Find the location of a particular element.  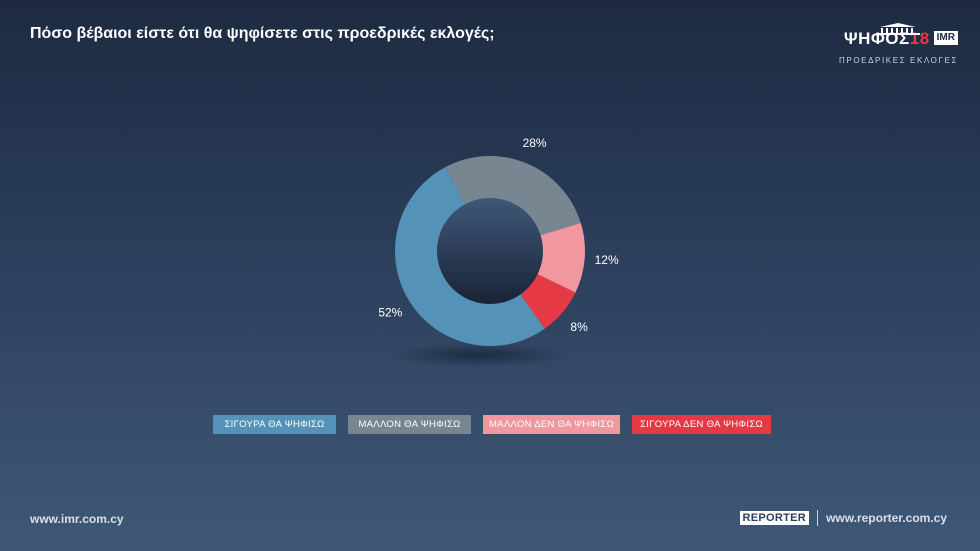

footer-right: REPORTER www.reporter.com.cy is located at coordinates (843, 518).